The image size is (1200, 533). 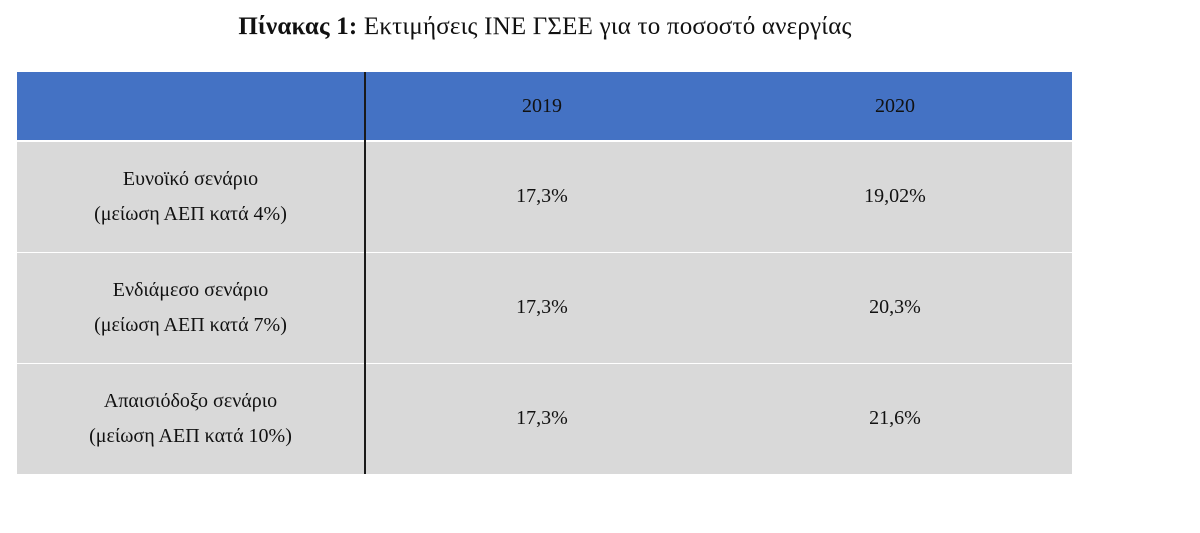 I want to click on scenario-name: Ενδιάμεσο σενάριο, so click(x=190, y=289).